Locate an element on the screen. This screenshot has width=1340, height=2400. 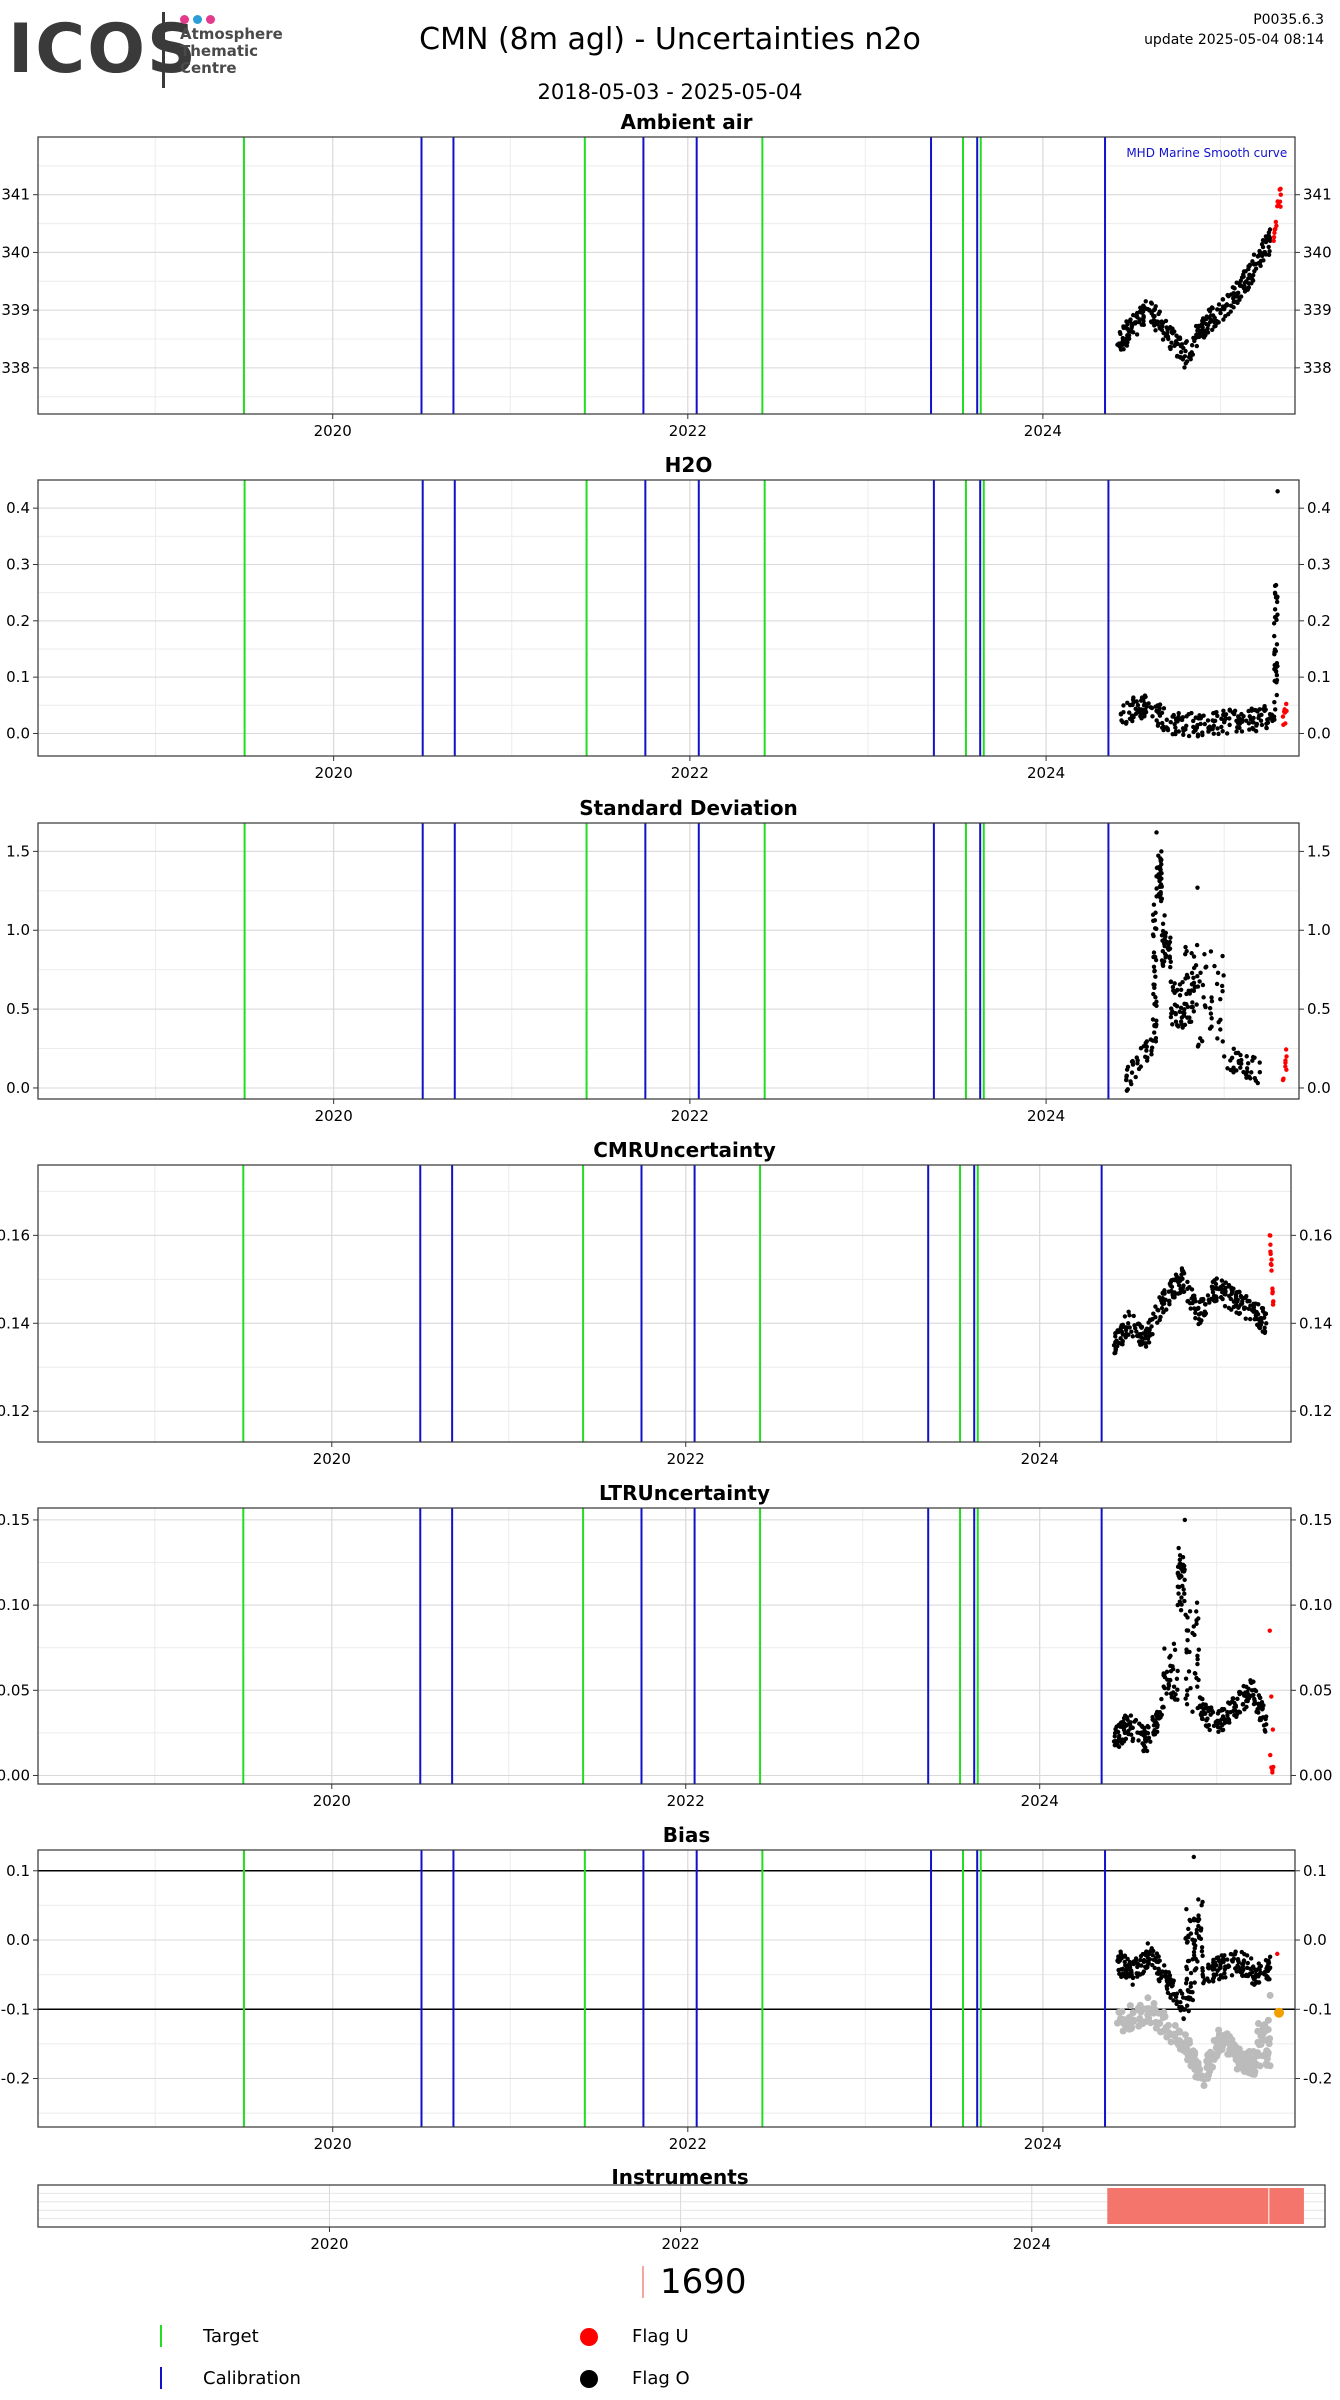
x-tick-label: 2024 is located at coordinates (1040, 1801).